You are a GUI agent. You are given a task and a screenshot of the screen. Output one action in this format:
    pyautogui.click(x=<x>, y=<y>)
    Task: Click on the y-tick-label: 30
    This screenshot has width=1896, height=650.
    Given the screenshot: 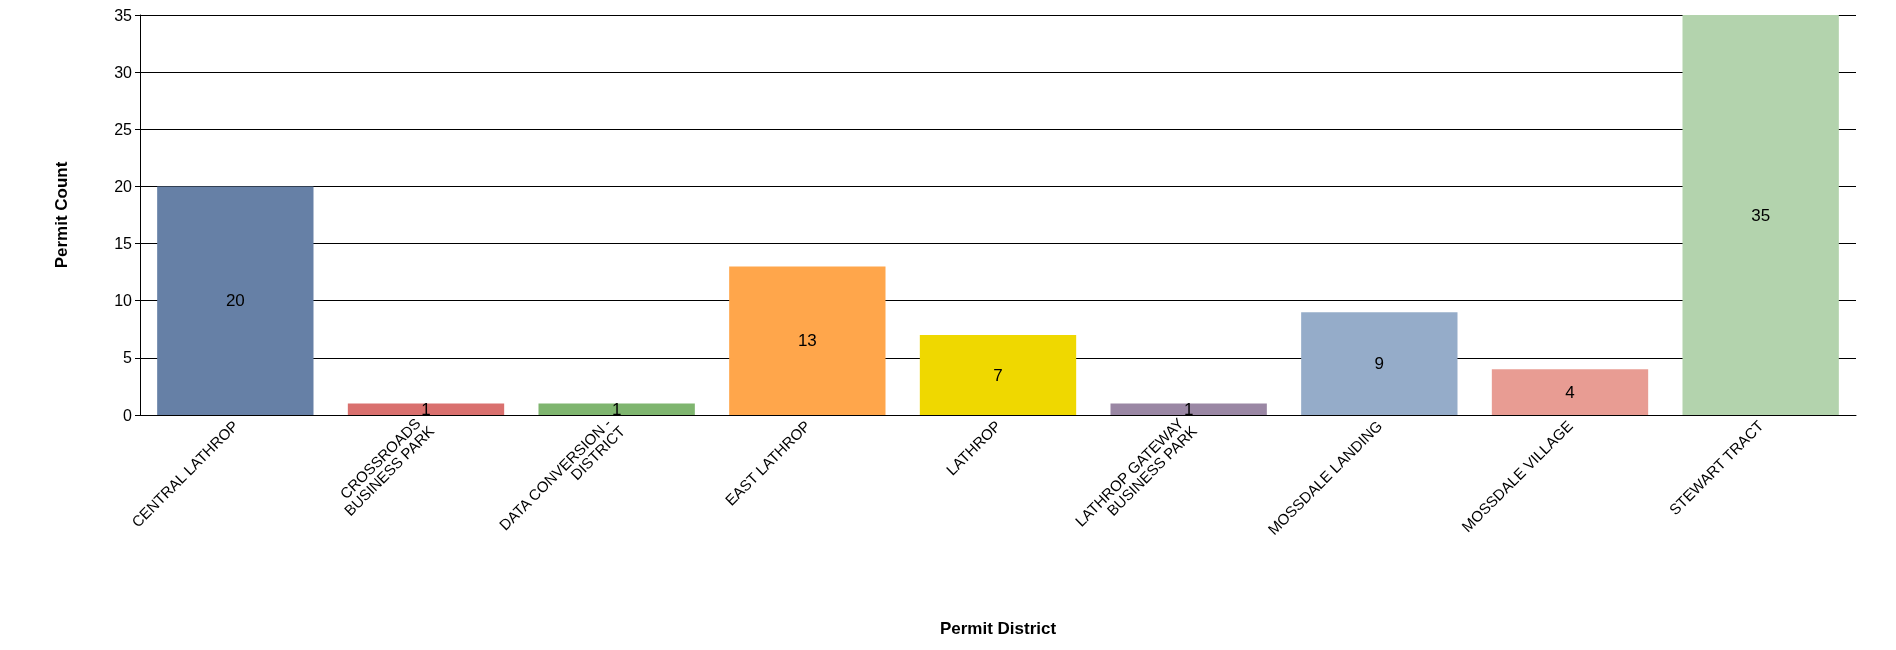 What is the action you would take?
    pyautogui.click(x=123, y=72)
    